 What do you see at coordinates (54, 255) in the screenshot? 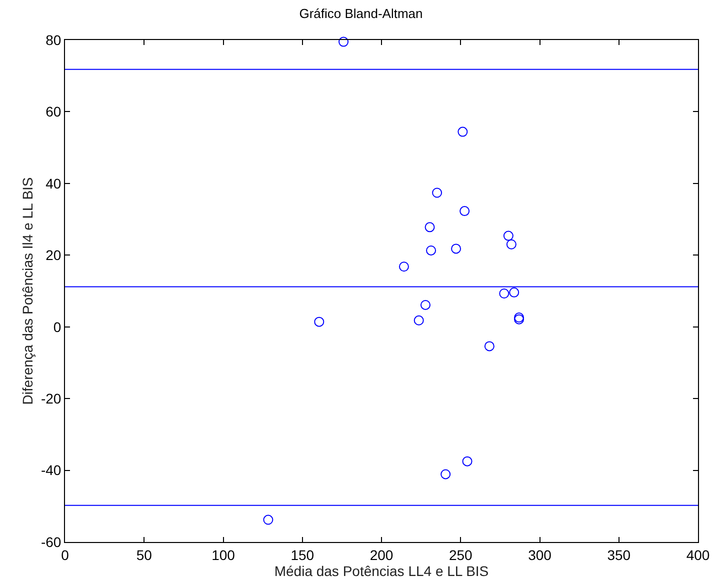
I see `y-tick-label: 20` at bounding box center [54, 255].